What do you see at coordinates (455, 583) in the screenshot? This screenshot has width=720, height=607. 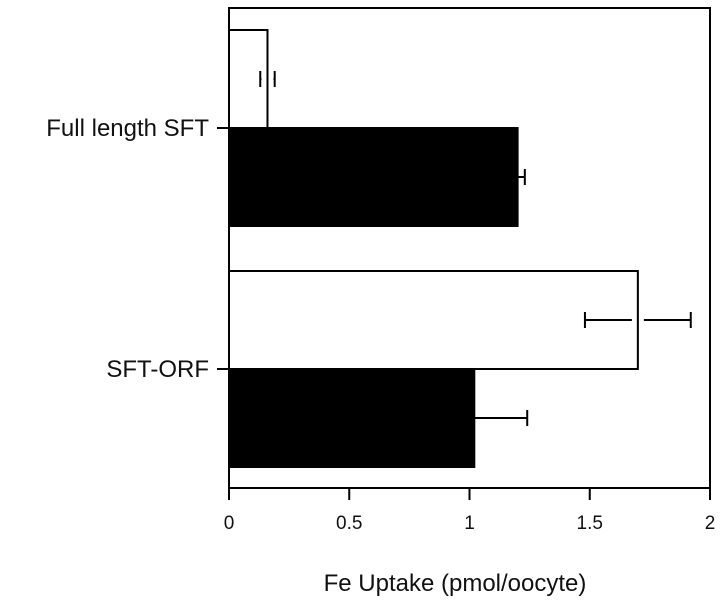 I see `x-axis-label: Fe Uptake (pmol/oocyte)` at bounding box center [455, 583].